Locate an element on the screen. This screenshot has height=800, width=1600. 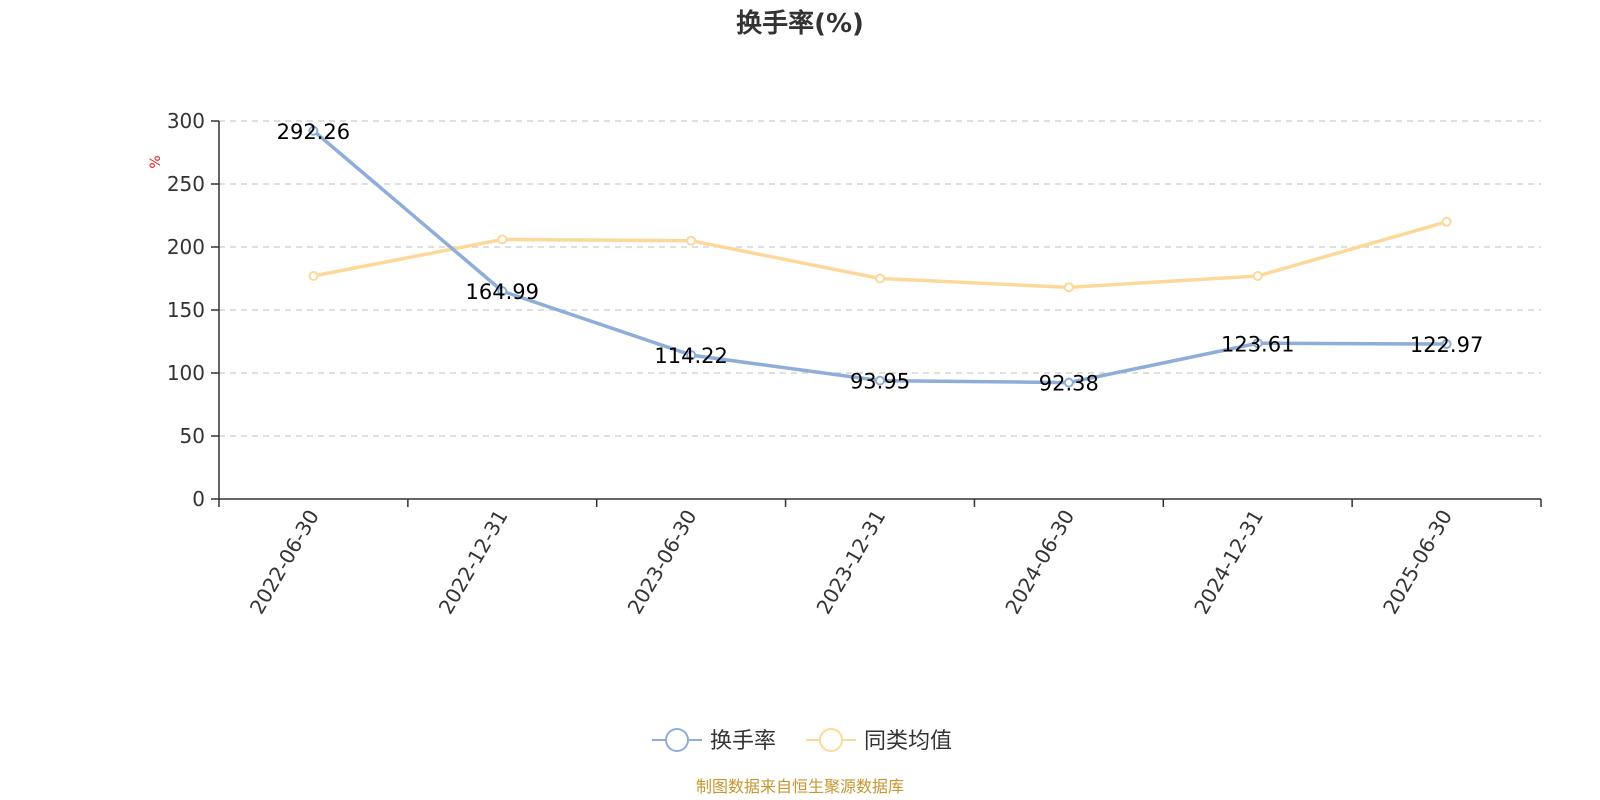
y-tick-label: 50 is located at coordinates (192, 436).